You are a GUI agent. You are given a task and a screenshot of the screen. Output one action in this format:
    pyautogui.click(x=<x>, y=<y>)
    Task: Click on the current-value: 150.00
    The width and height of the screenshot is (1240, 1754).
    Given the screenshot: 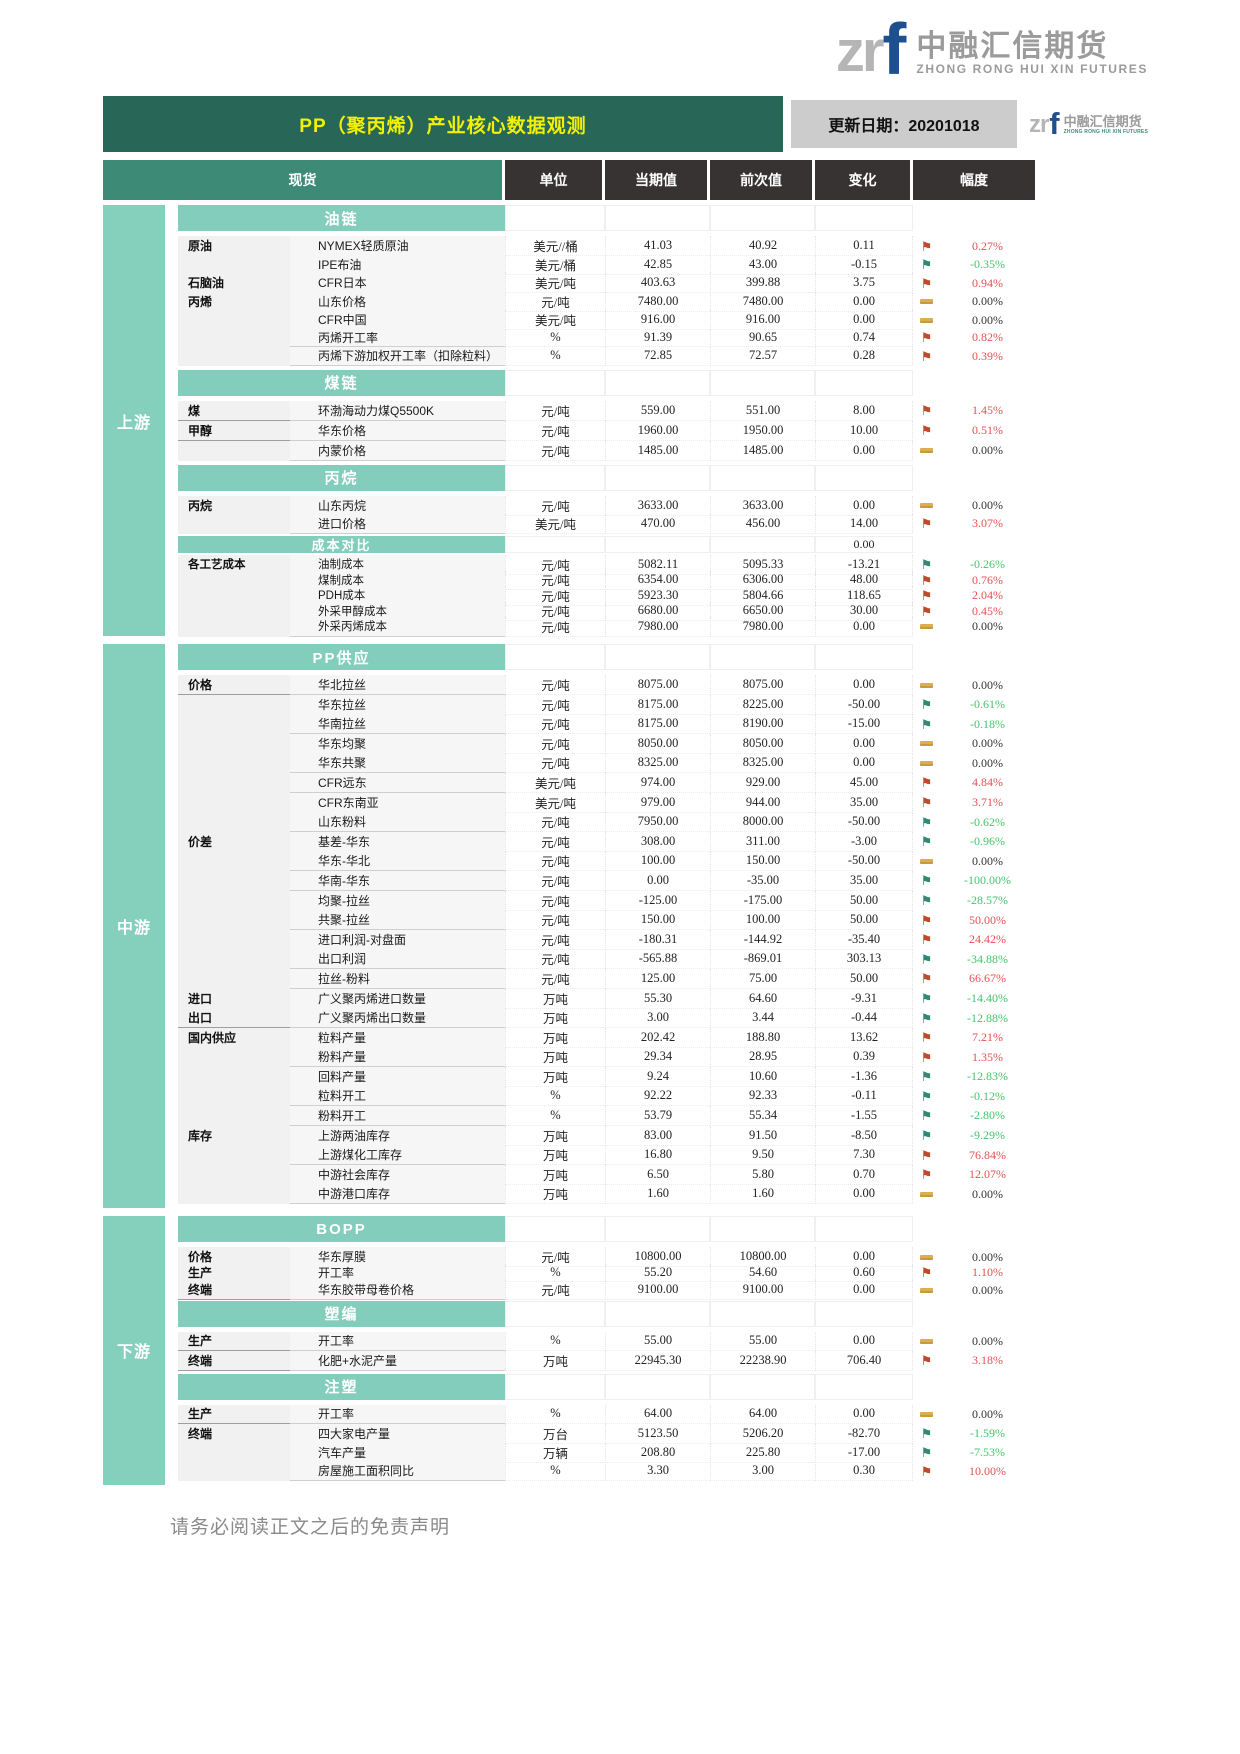 What is the action you would take?
    pyautogui.click(x=657, y=920)
    